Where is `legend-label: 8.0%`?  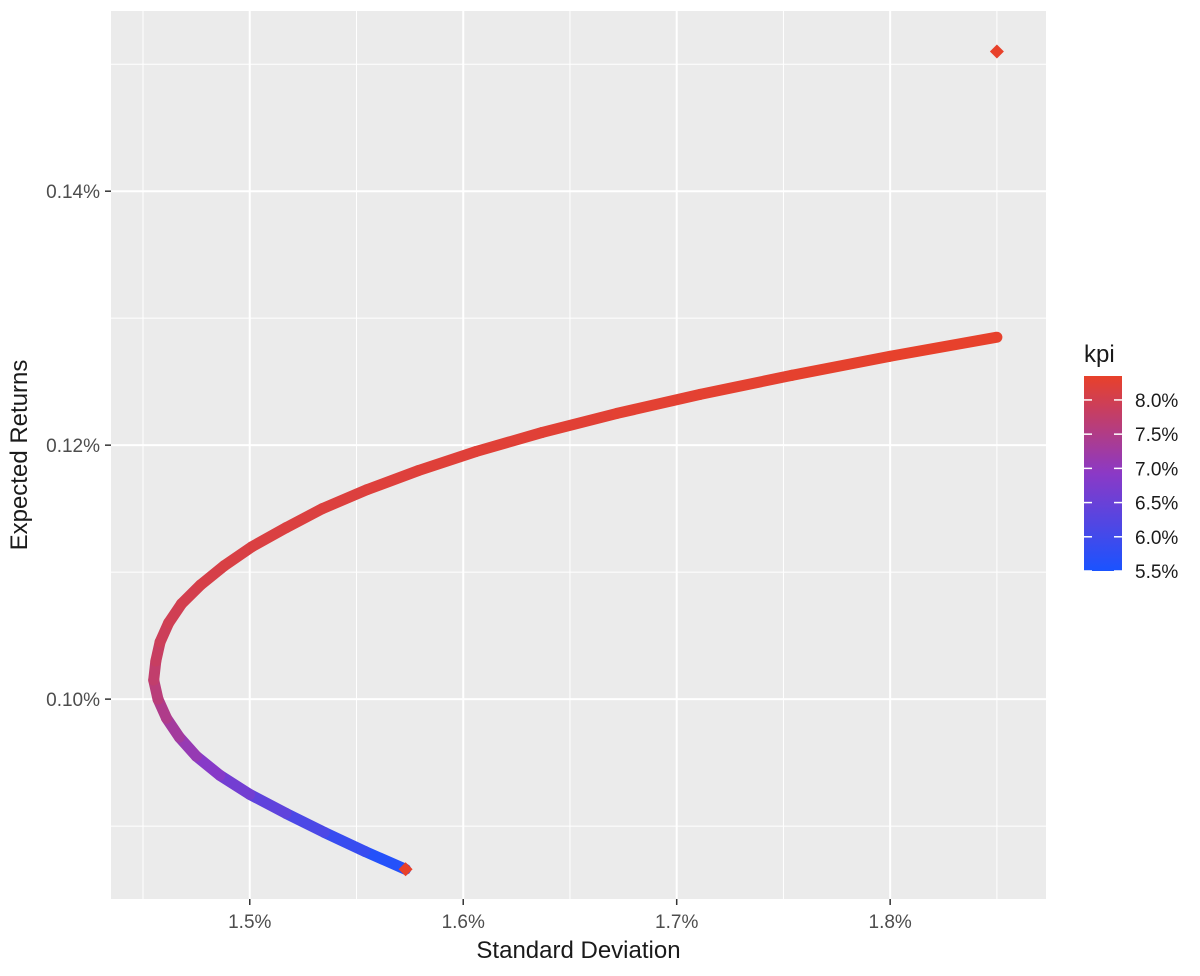
legend-label: 8.0% is located at coordinates (1156, 401).